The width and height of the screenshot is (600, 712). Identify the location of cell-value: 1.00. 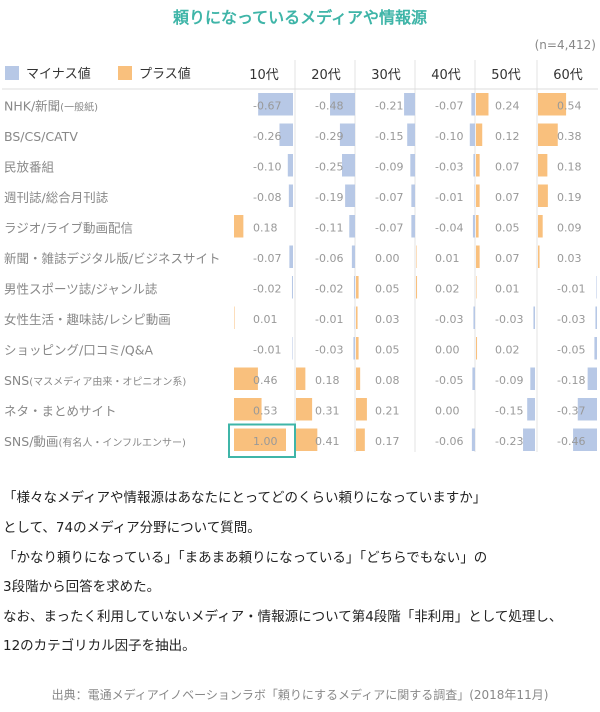
(265, 441).